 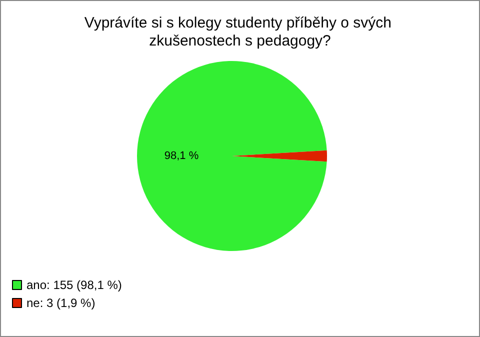 I want to click on chart-title: Vyprávíte si s kolegy studenty příběhy o svých zkušenostech s pedagogy?, so click(x=240, y=32).